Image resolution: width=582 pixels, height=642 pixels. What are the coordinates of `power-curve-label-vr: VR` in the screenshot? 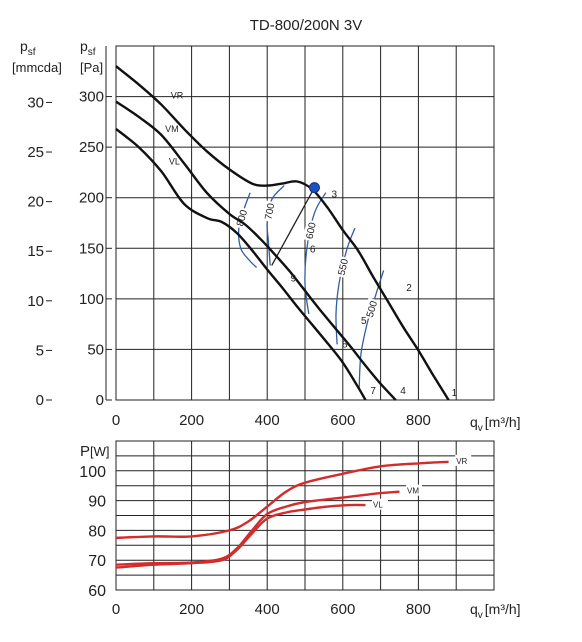 It's located at (461, 461).